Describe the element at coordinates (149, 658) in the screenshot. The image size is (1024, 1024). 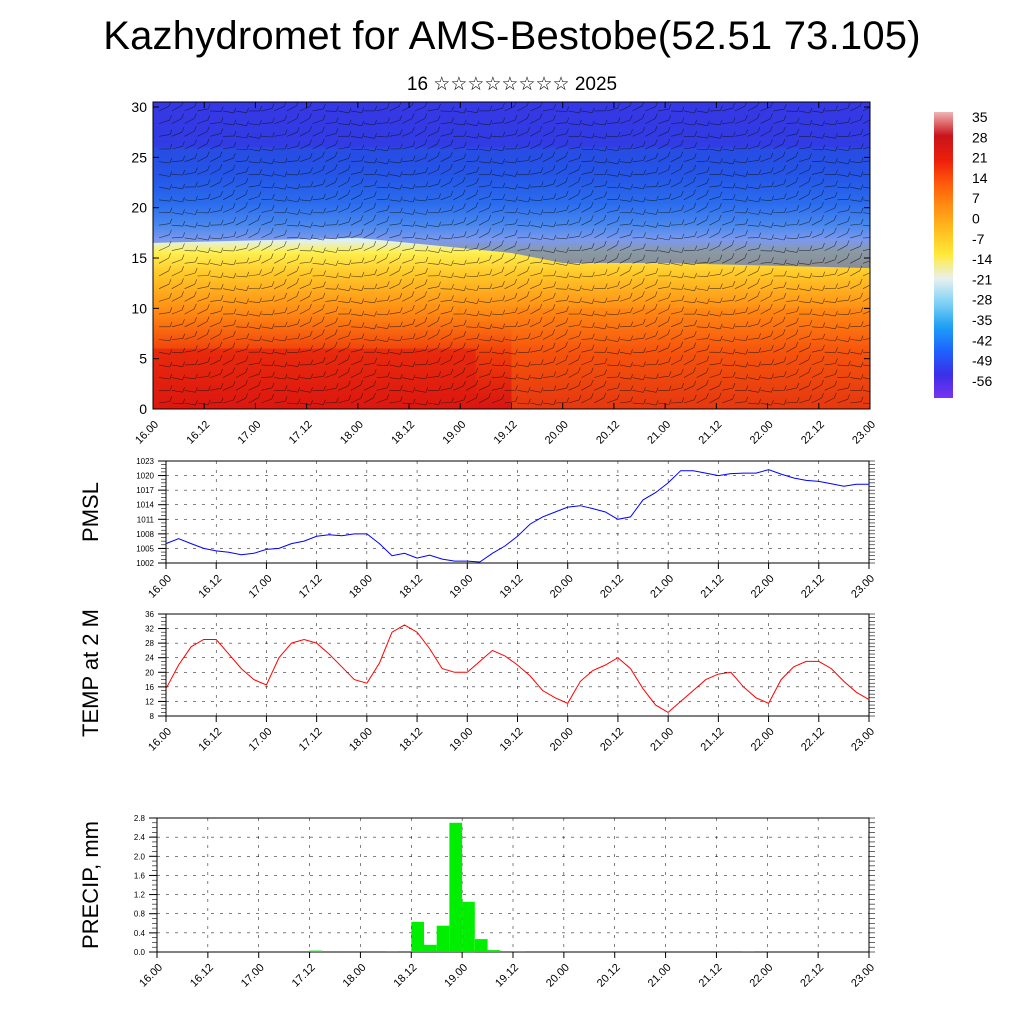
I see `y-tick-label: 24` at that location.